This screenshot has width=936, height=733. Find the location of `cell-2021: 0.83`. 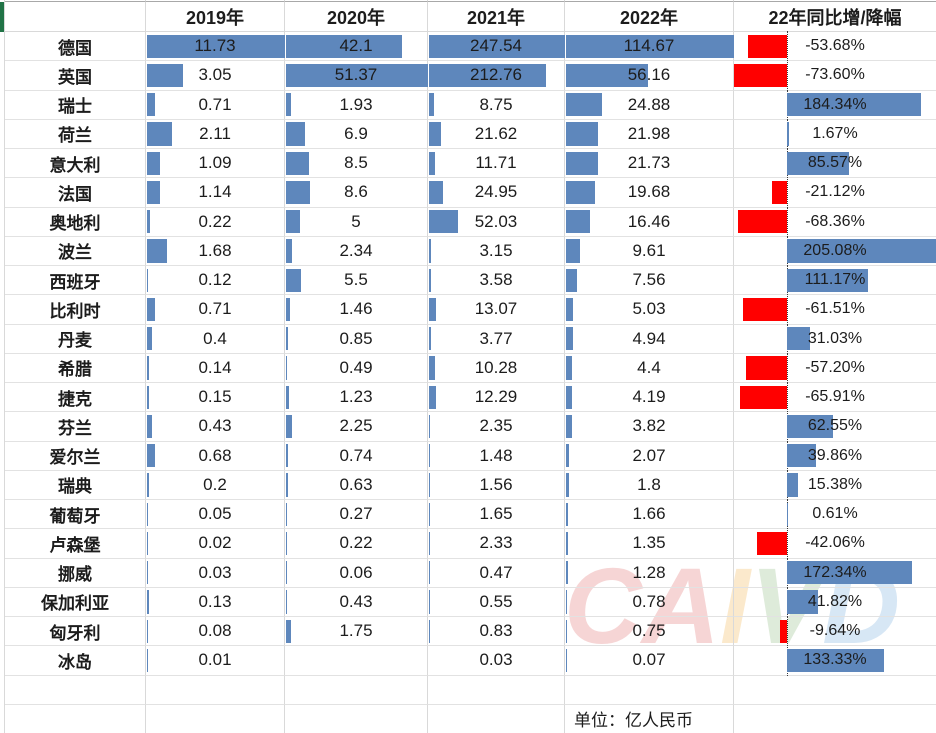

cell-2021: 0.83 is located at coordinates (496, 632).